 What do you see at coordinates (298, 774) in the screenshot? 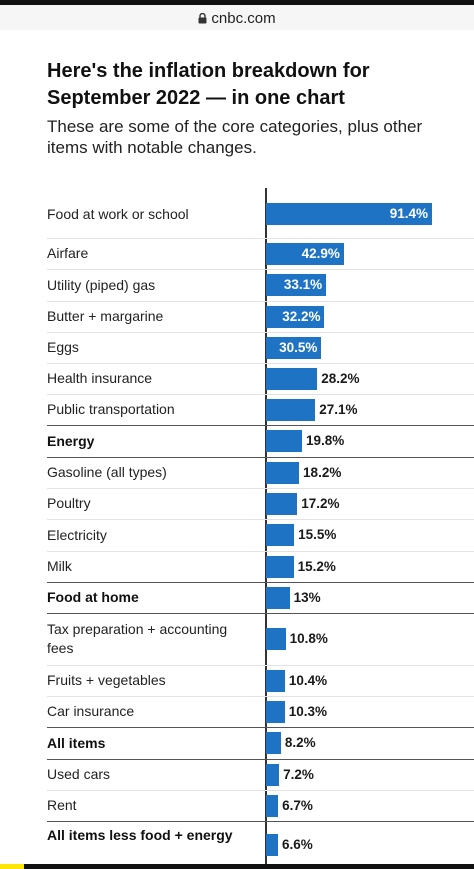
I see `value-label: 7.2%` at bounding box center [298, 774].